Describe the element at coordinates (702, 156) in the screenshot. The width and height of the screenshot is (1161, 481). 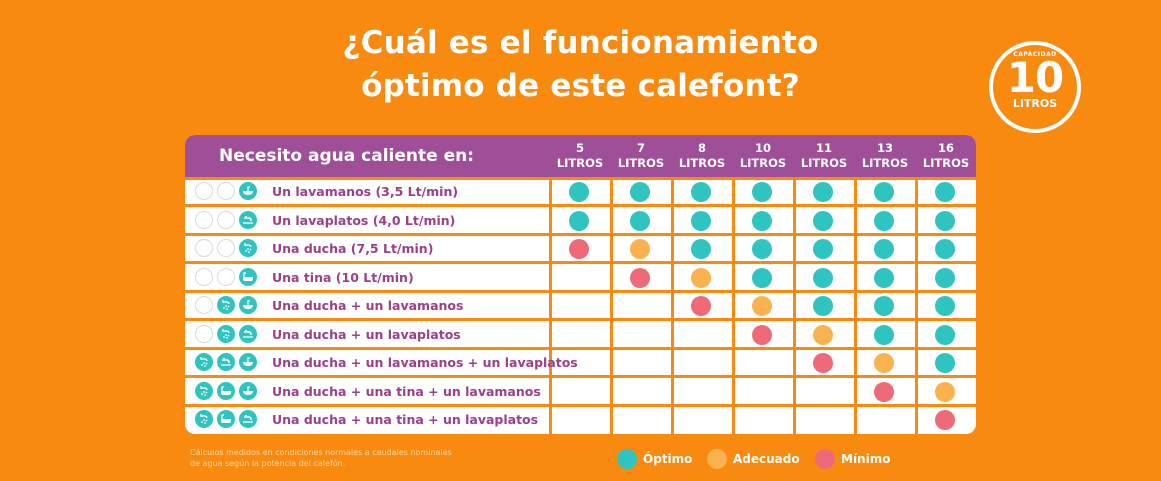
I see `column-header-8: 8 LITROS` at that location.